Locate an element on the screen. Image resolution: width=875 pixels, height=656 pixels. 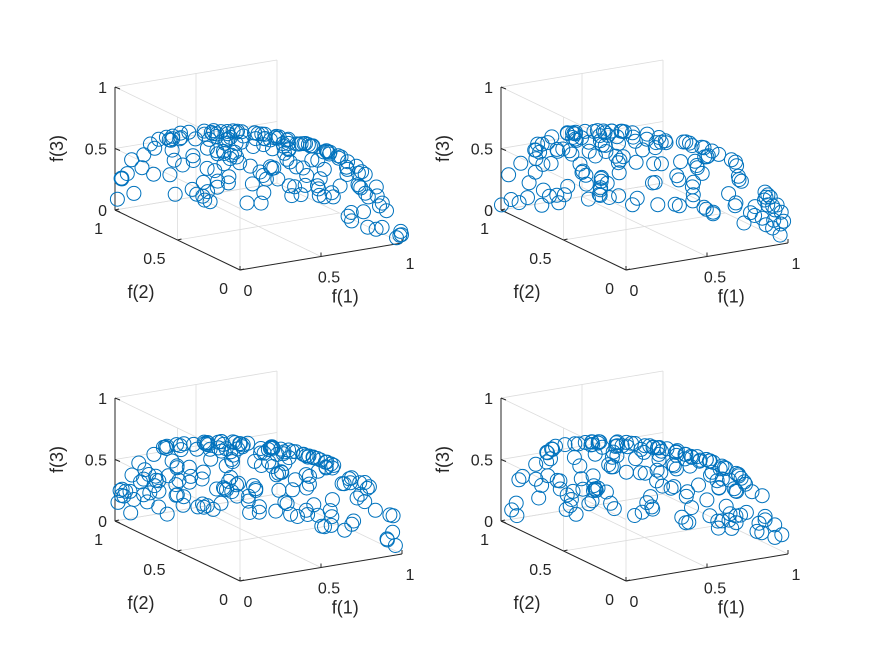
y-tick is located at coordinates (117, 209).